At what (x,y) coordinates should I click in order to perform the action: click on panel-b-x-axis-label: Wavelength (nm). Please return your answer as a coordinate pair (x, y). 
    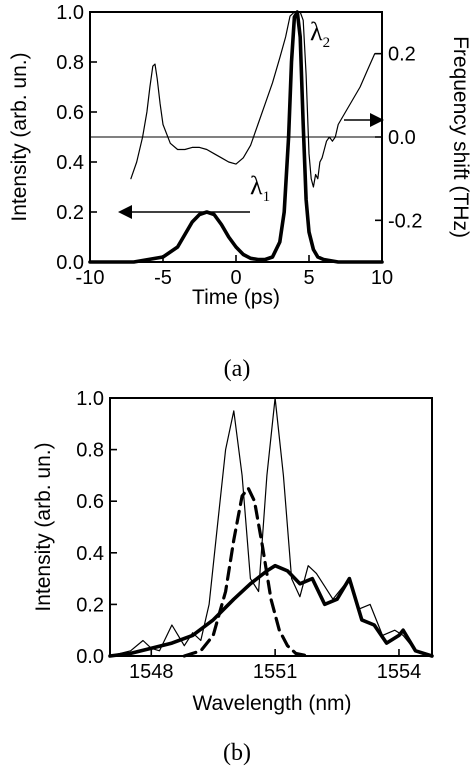
    Looking at the image, I should click on (271, 703).